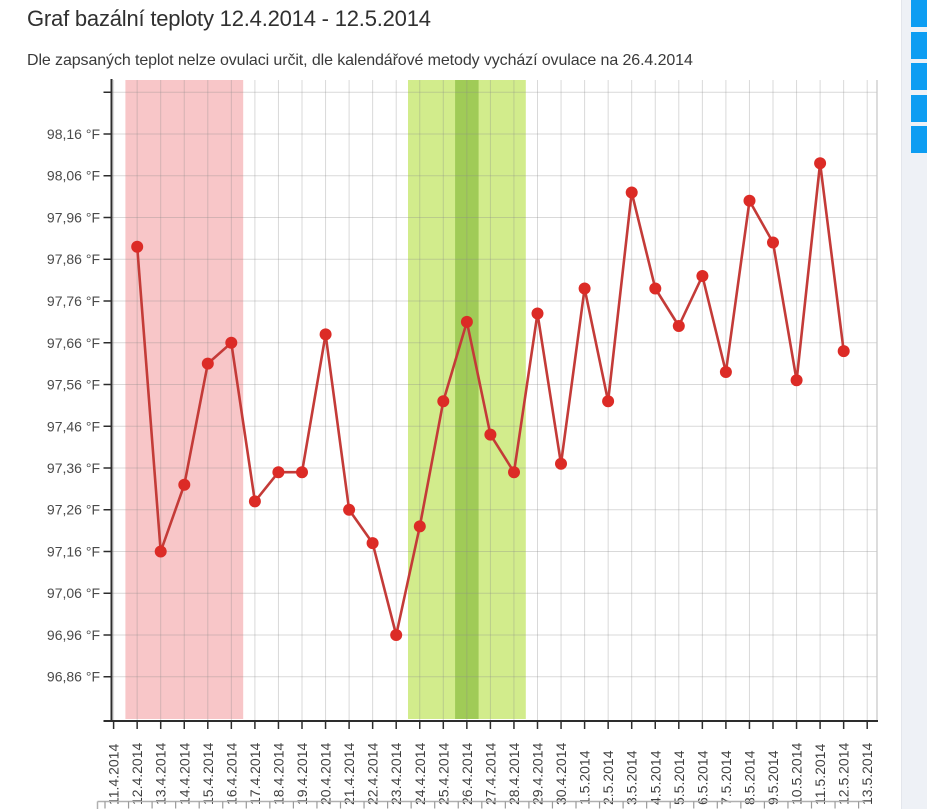 This screenshot has width=927, height=809. I want to click on x-tick-label: 26.4.2014, so click(467, 774).